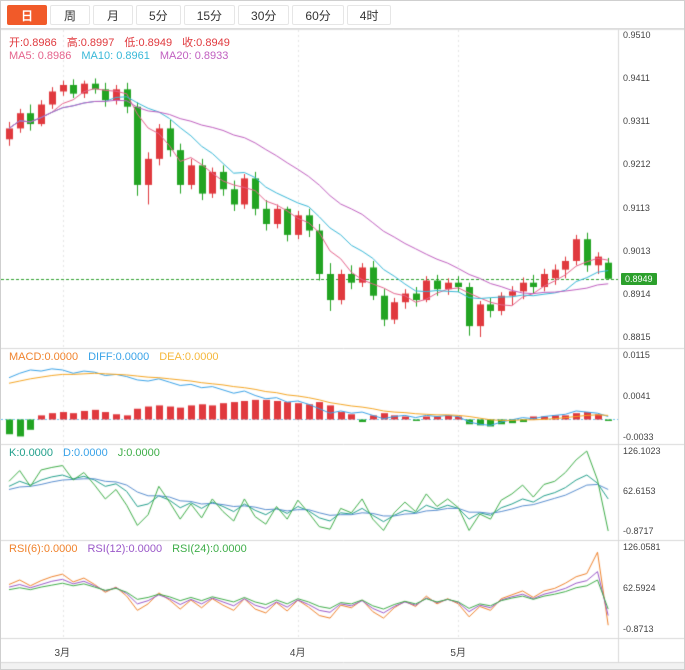 The width and height of the screenshot is (685, 670). I want to click on kdj-y-axis-label: -0.8717, so click(638, 531).